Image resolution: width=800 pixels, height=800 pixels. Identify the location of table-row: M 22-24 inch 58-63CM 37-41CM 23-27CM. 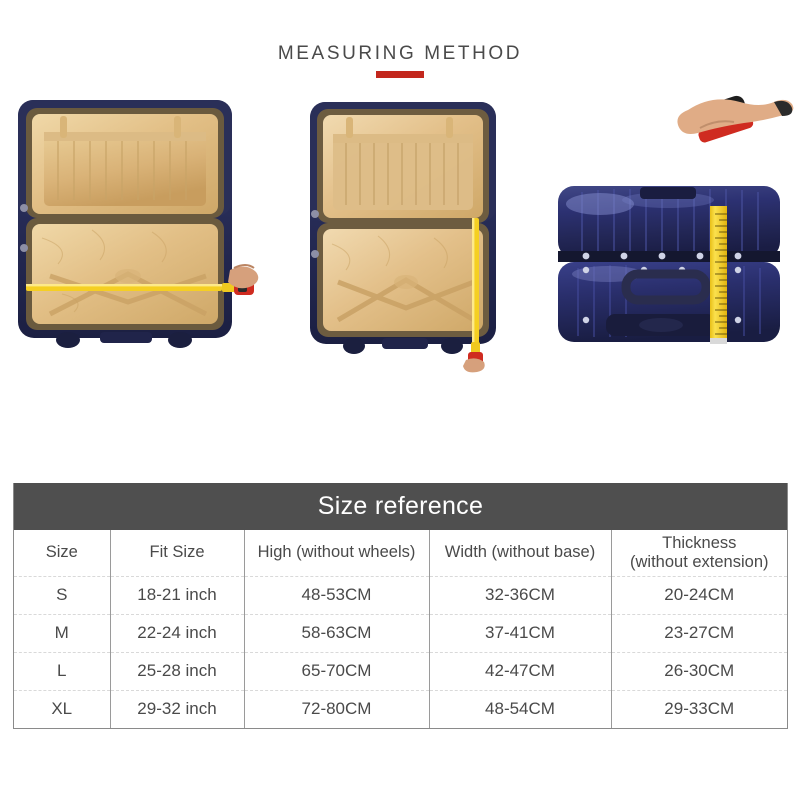
(400, 633).